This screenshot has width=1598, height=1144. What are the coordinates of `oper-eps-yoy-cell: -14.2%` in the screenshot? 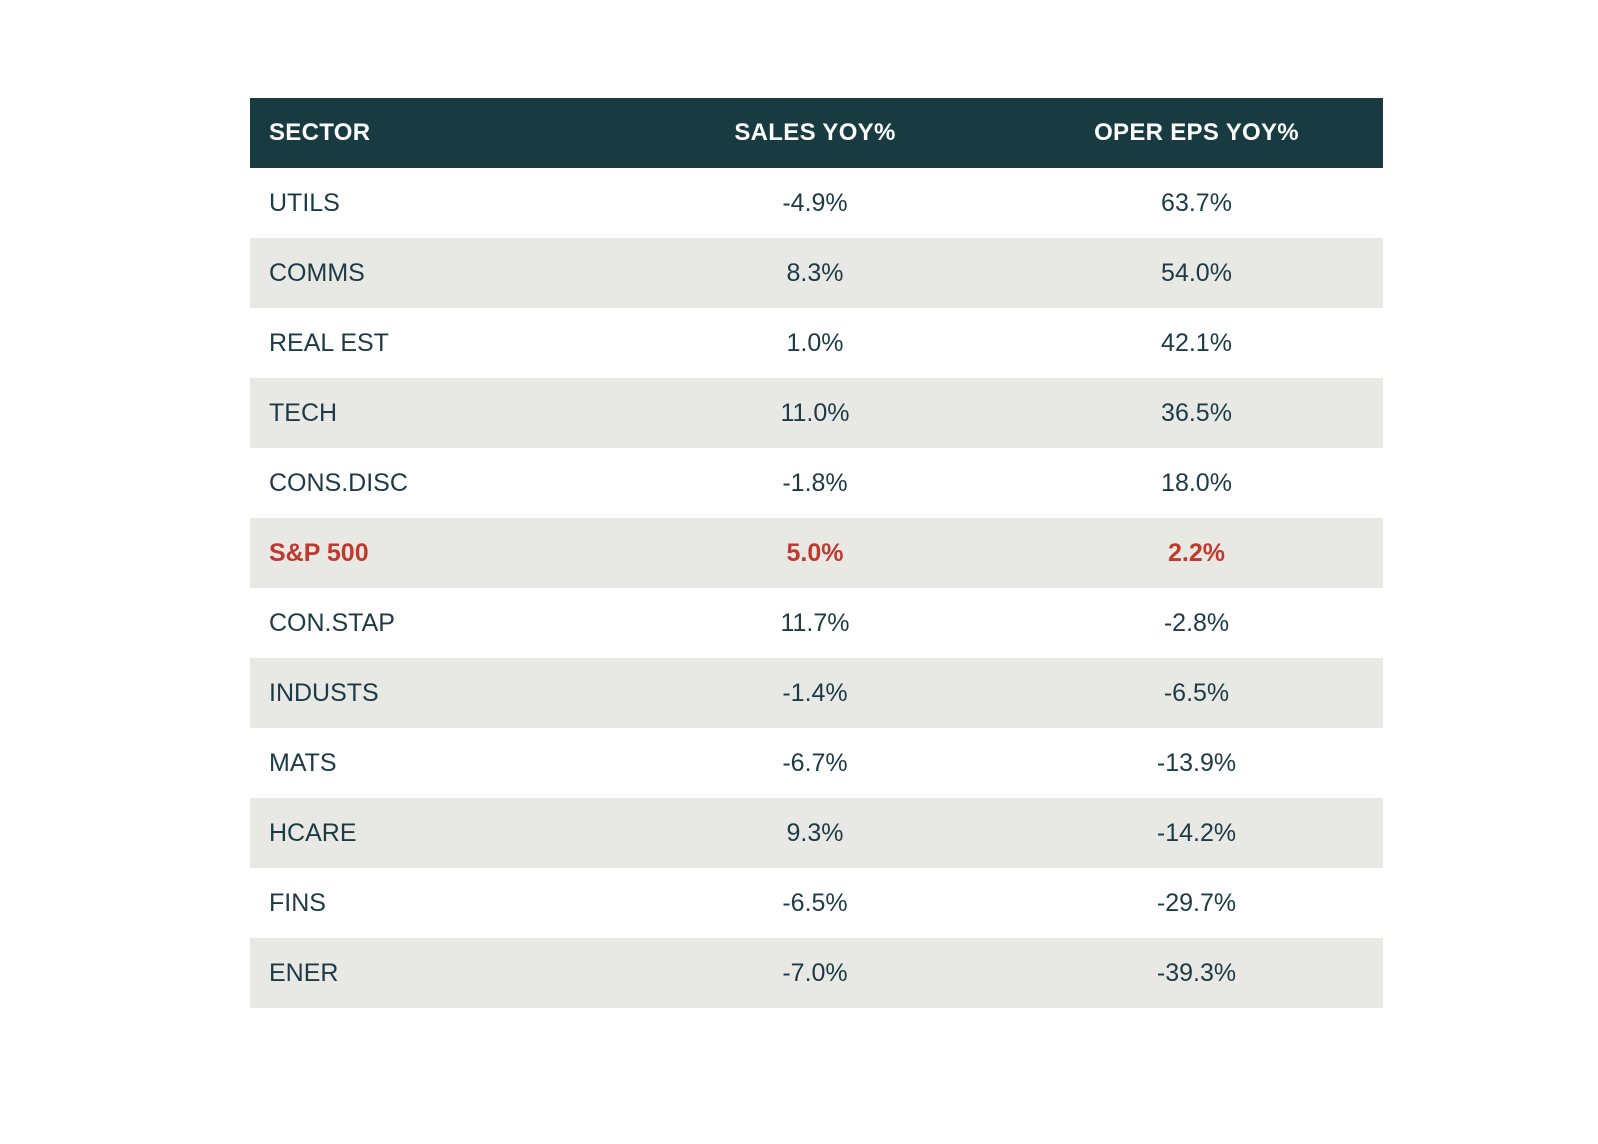 It's located at (1196, 832).